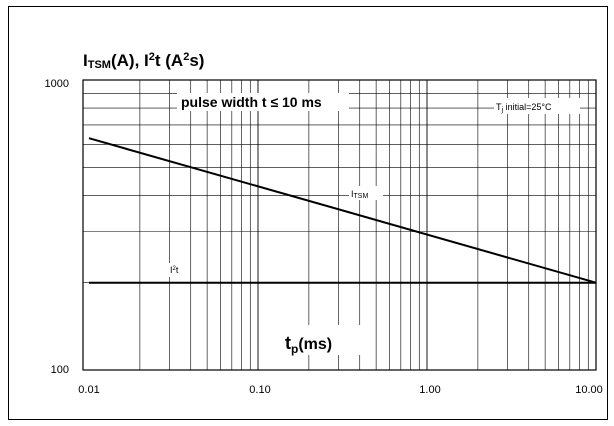  I want to click on tj-prefix: T, so click(499, 107).